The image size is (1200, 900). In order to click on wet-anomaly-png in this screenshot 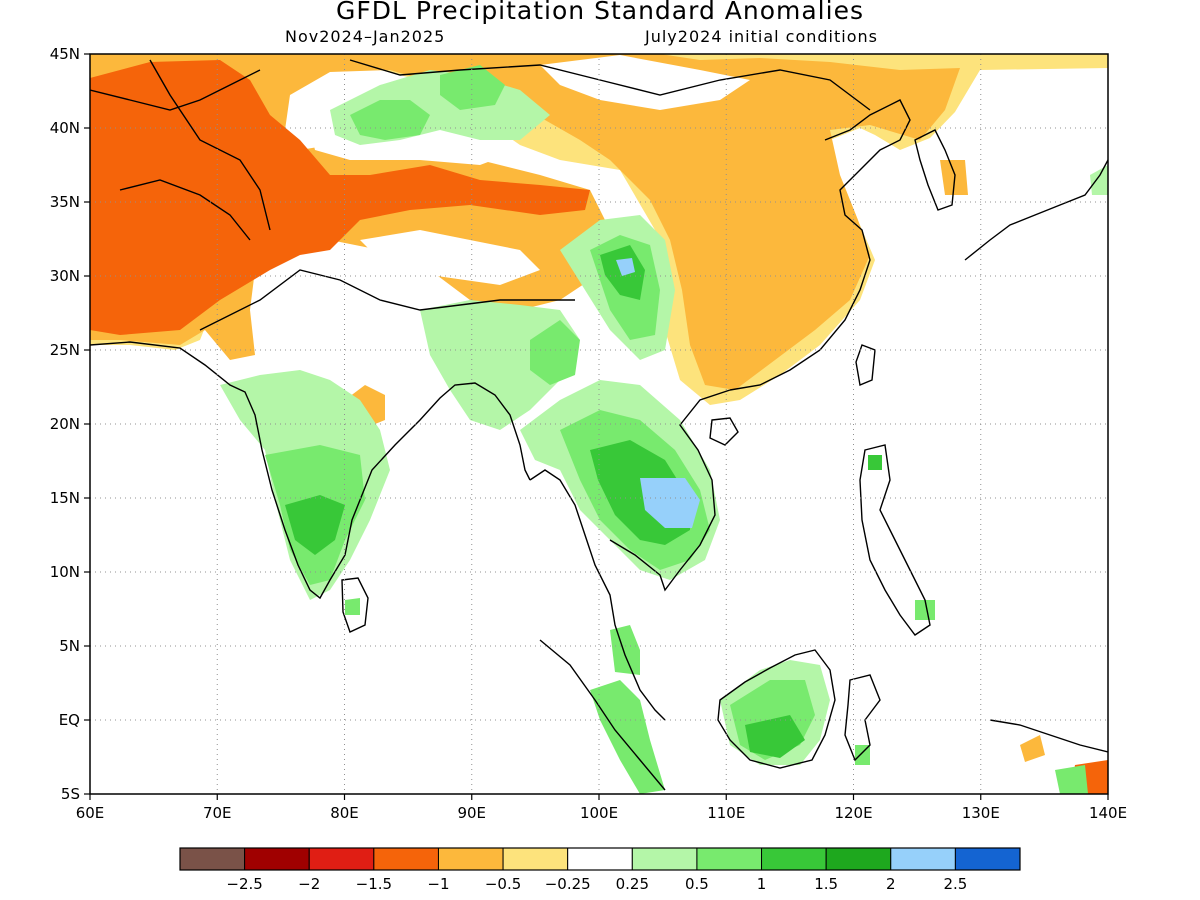, I will do `click(1071, 779)`.